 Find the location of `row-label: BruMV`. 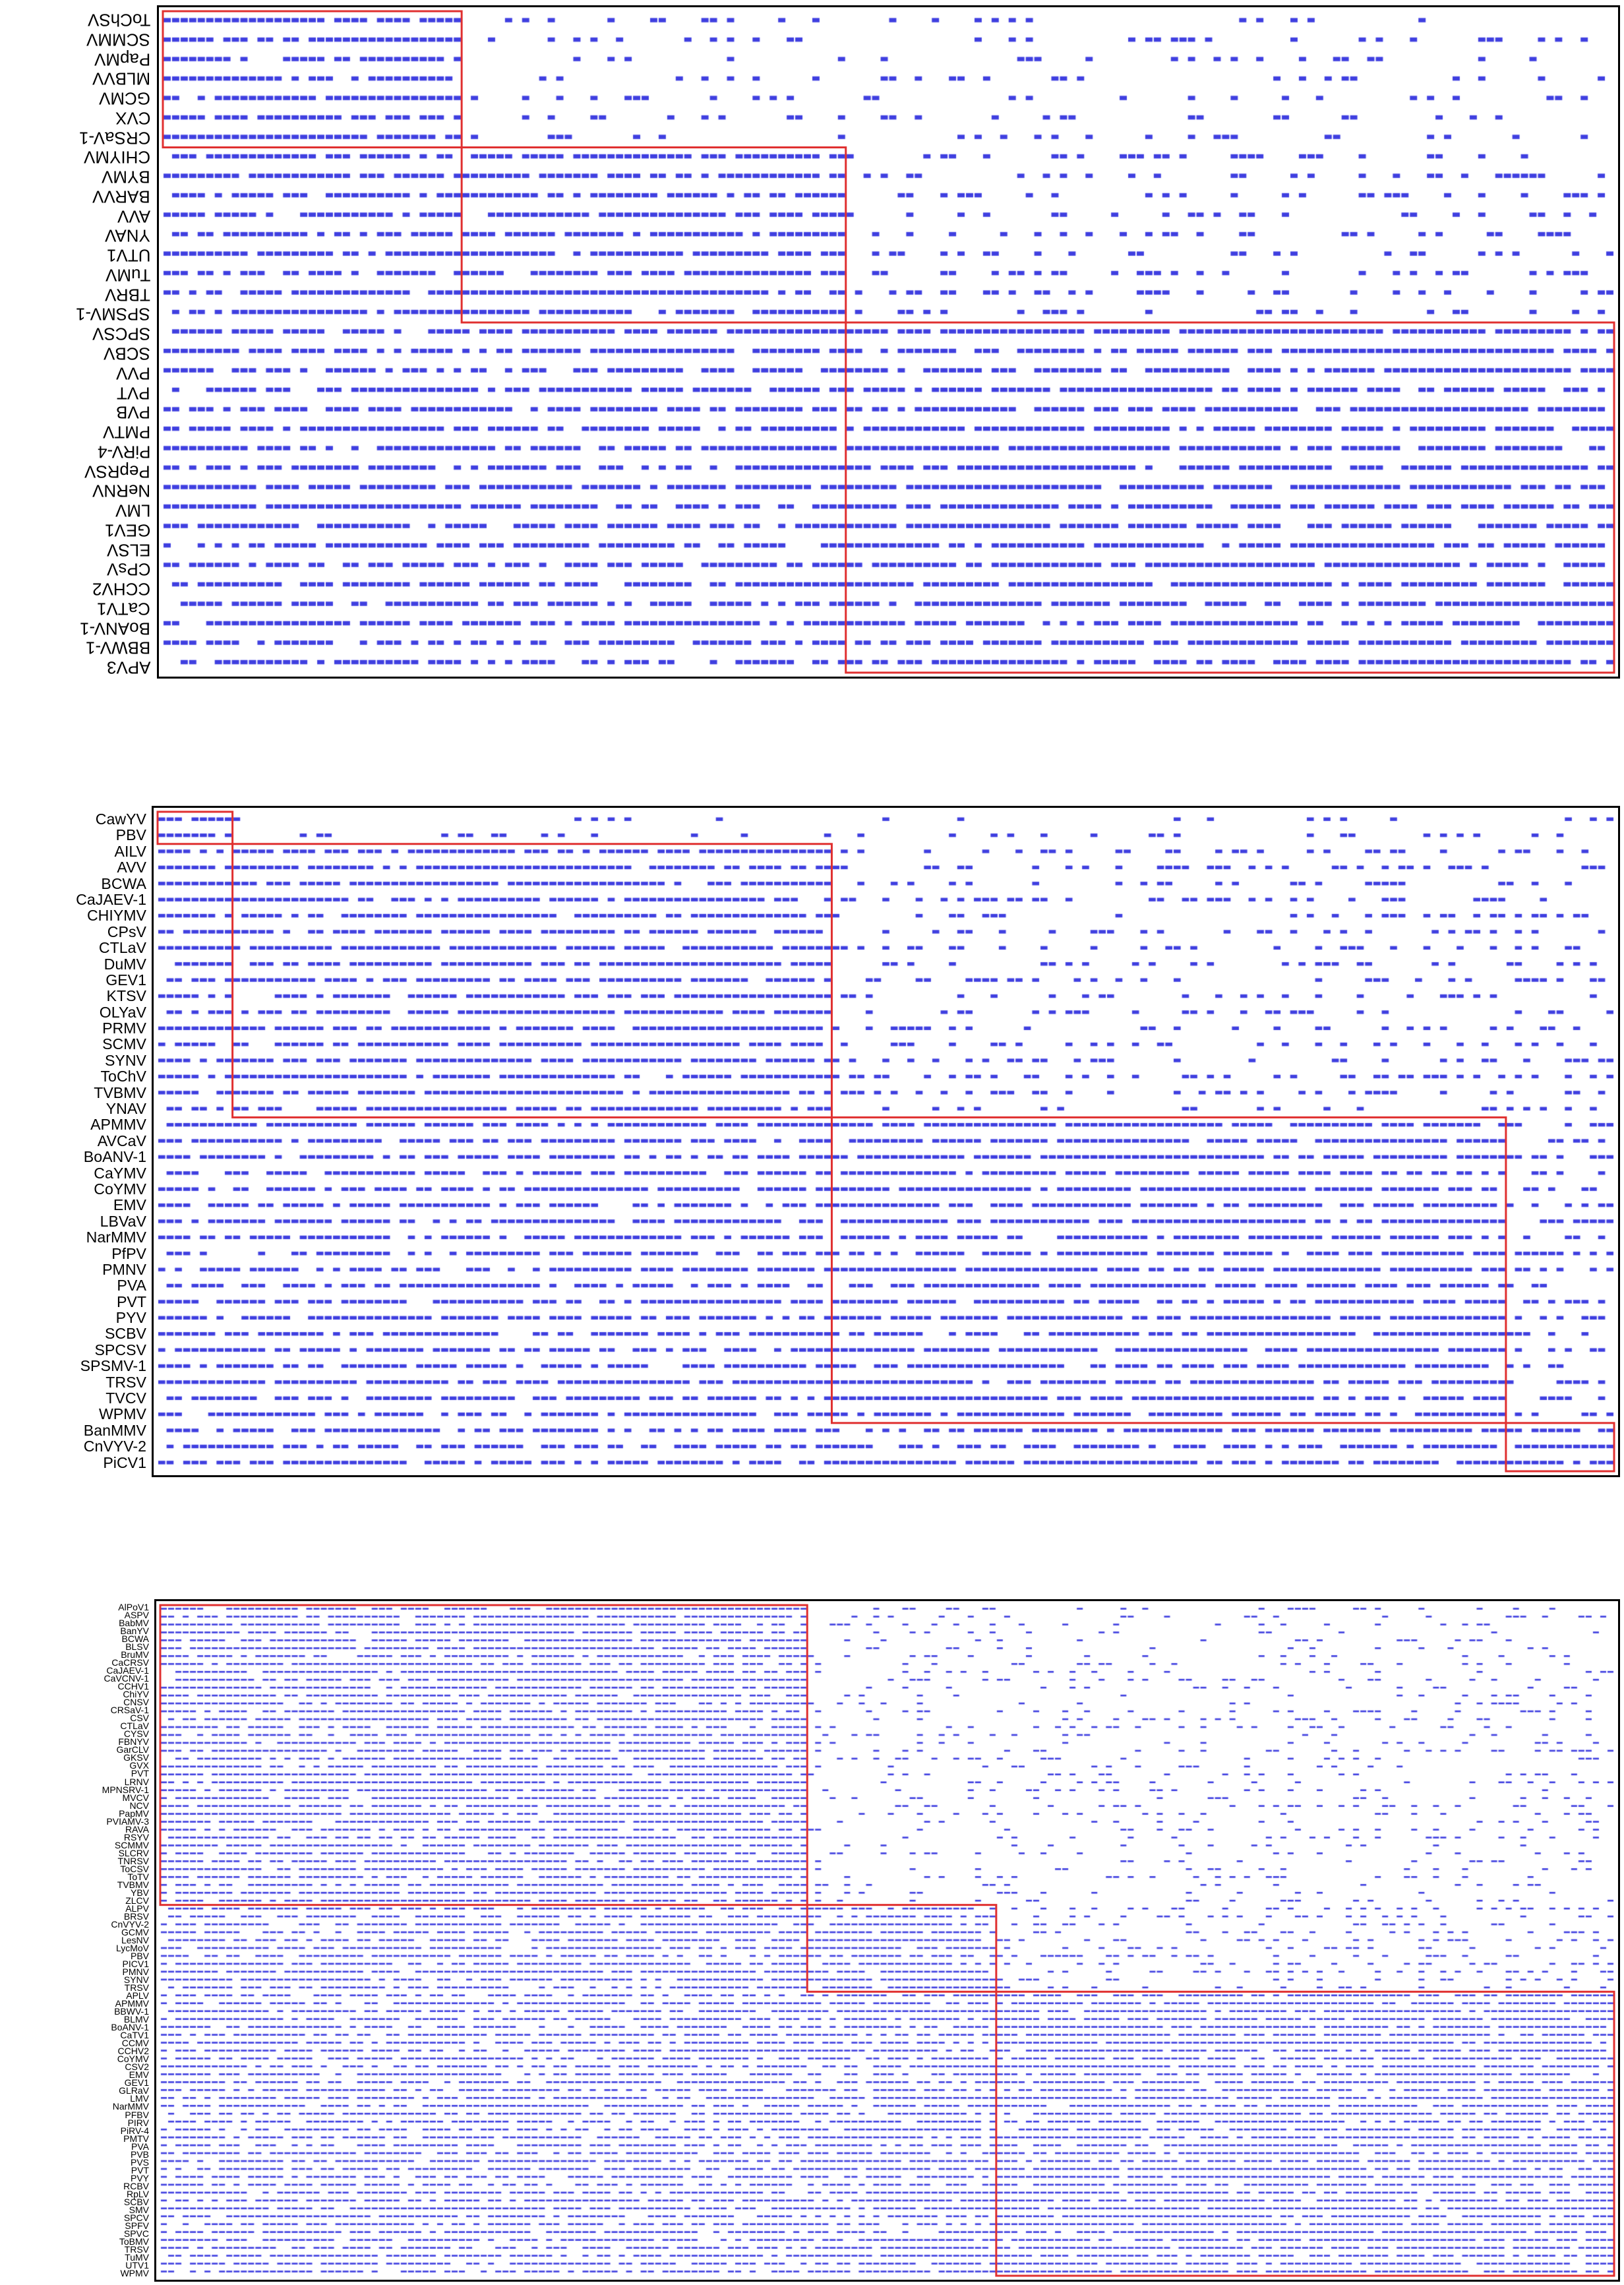

row-label: BruMV is located at coordinates (135, 1654).